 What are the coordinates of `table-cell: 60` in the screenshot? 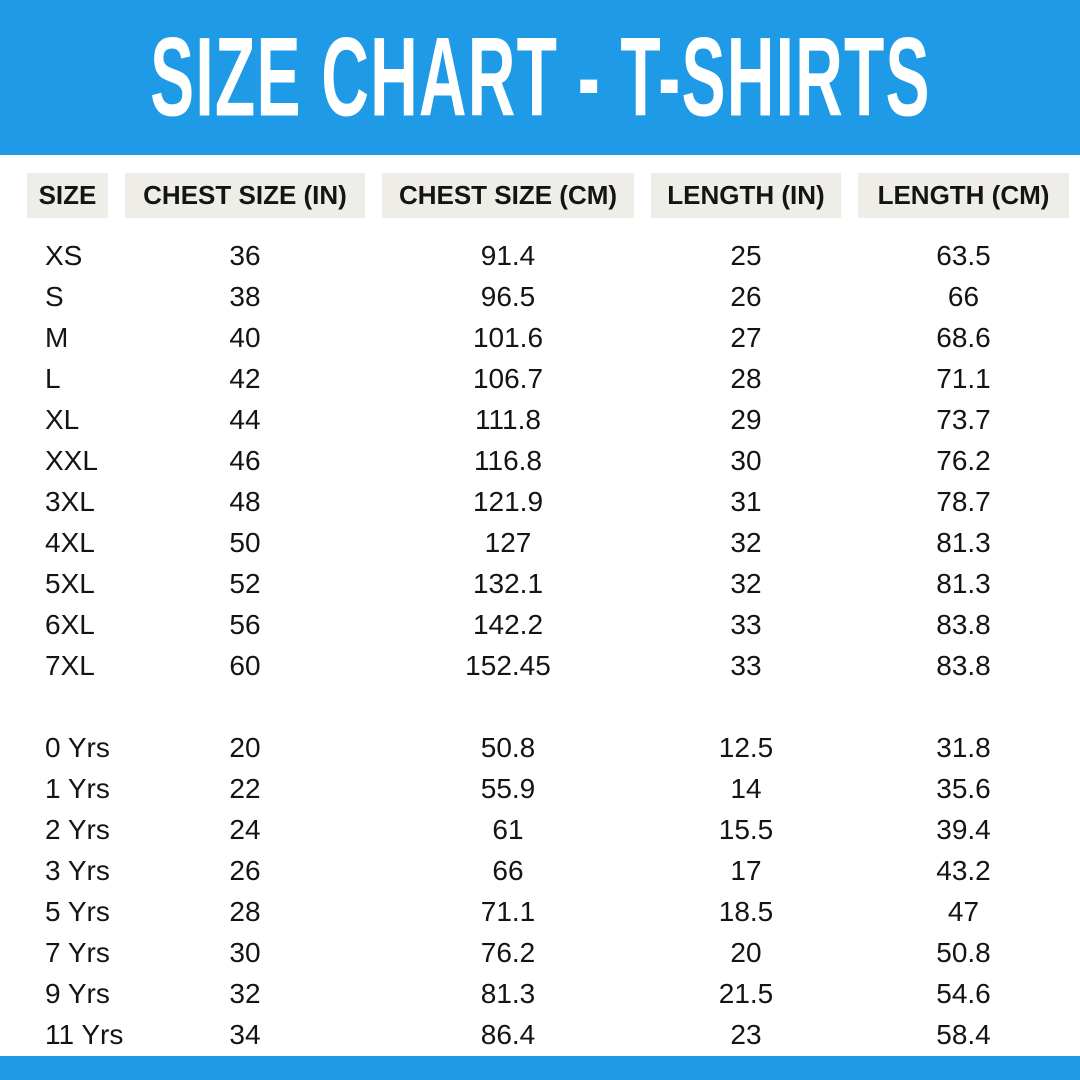 It's located at (245, 665).